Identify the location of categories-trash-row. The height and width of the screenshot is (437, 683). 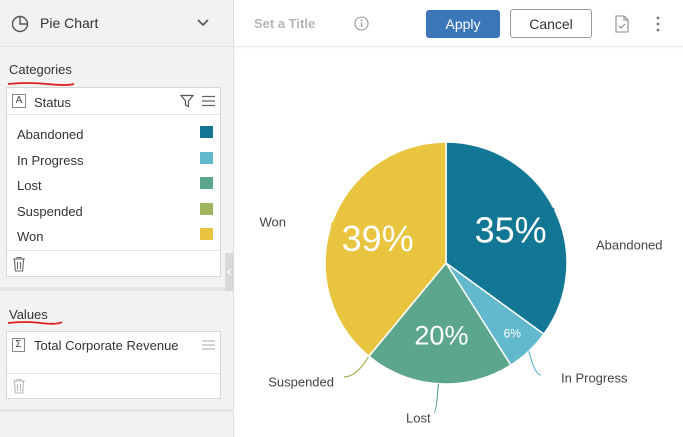
(113, 263).